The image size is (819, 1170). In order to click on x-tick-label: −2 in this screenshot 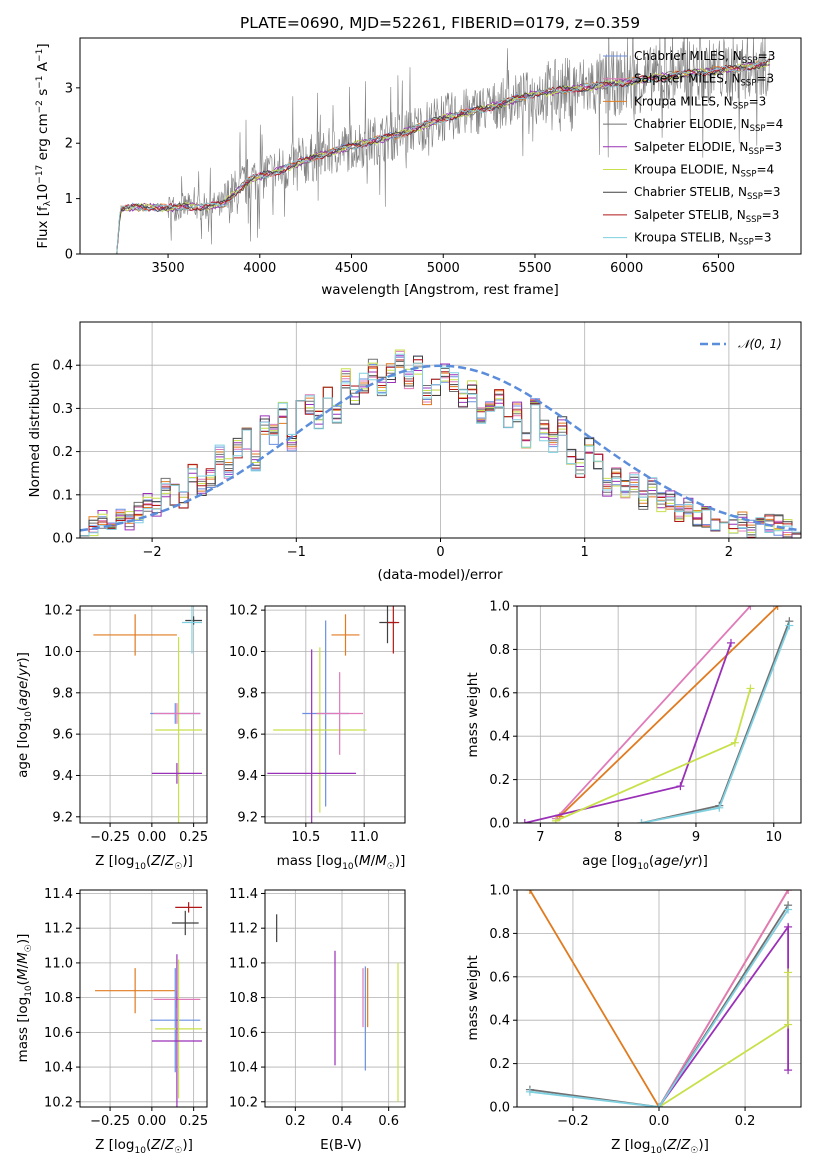, I will do `click(152, 552)`.